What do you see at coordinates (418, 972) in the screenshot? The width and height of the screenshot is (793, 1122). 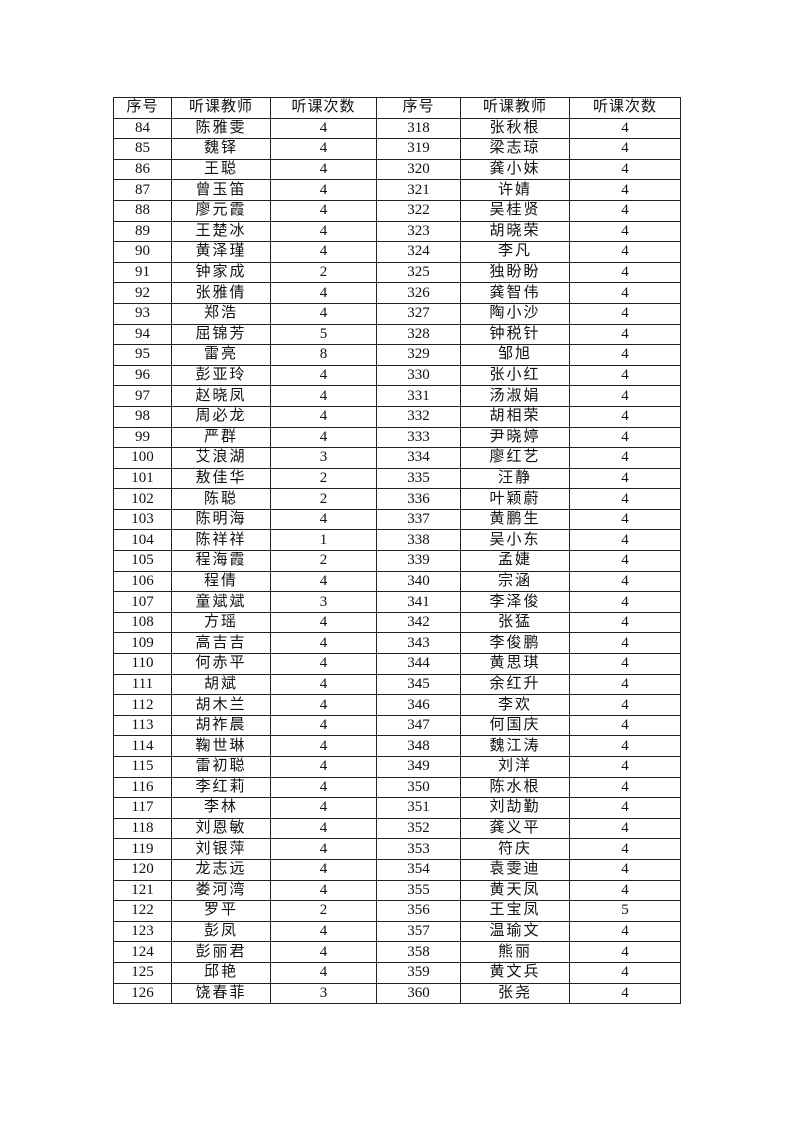 I see `index-cell: 359` at bounding box center [418, 972].